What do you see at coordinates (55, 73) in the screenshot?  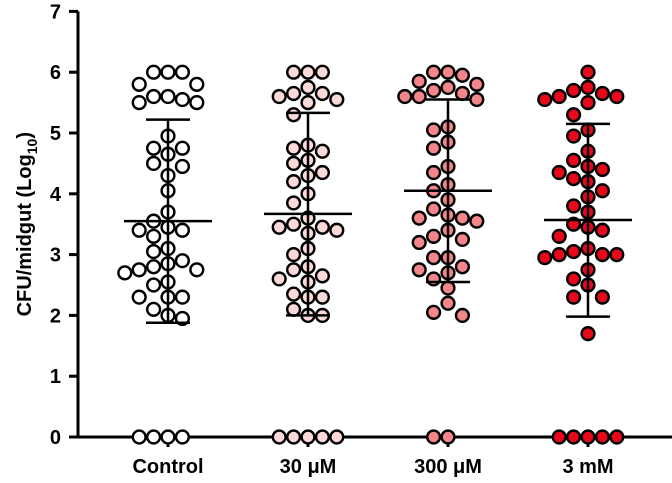 I see `y-tick-label: 6` at bounding box center [55, 73].